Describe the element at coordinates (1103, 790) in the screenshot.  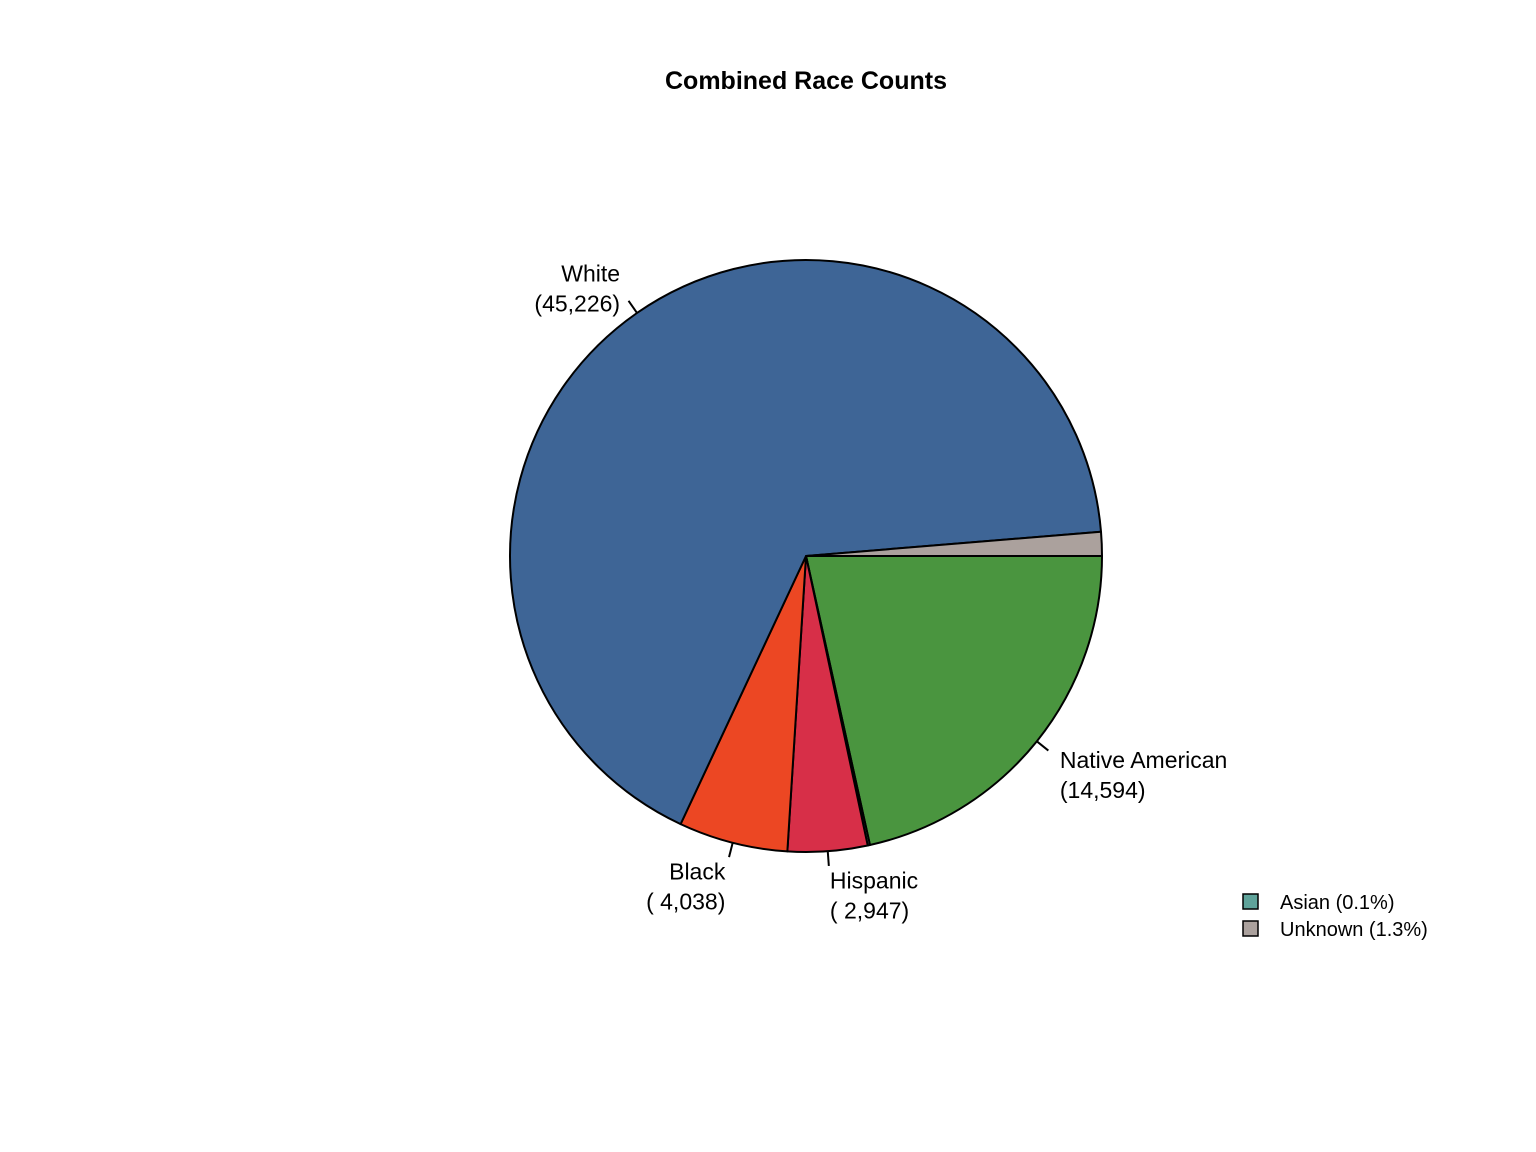
I see `slice-label-value-native-american: (14,594)` at that location.